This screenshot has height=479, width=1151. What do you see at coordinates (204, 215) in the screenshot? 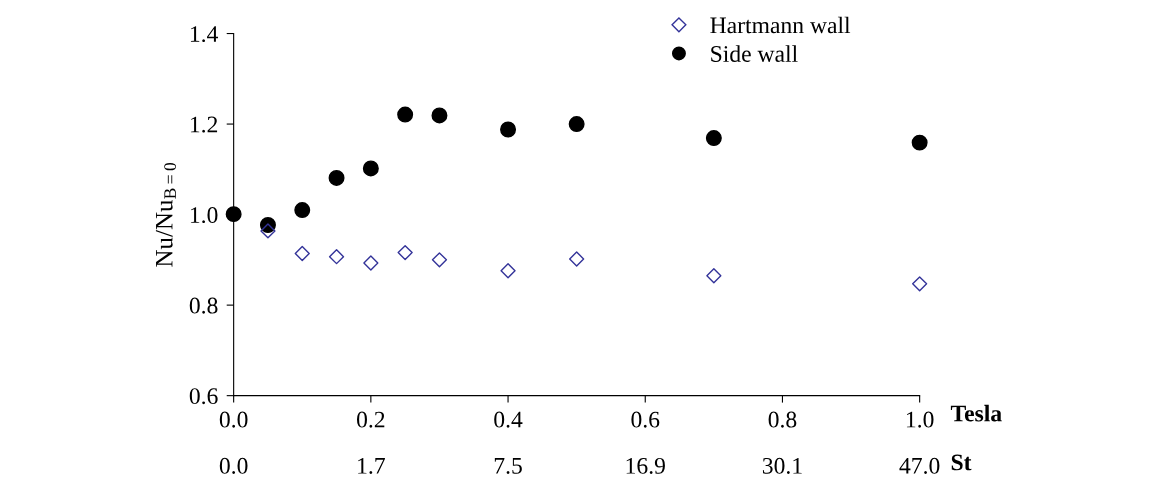
I see `y-tick-label: 1.0` at bounding box center [204, 215].